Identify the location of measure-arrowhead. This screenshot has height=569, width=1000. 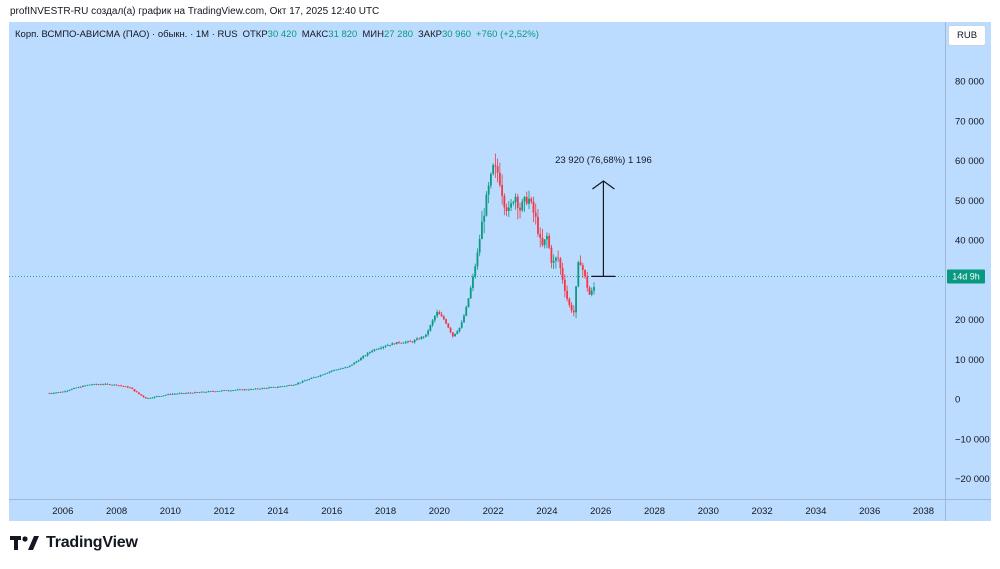
(603, 185).